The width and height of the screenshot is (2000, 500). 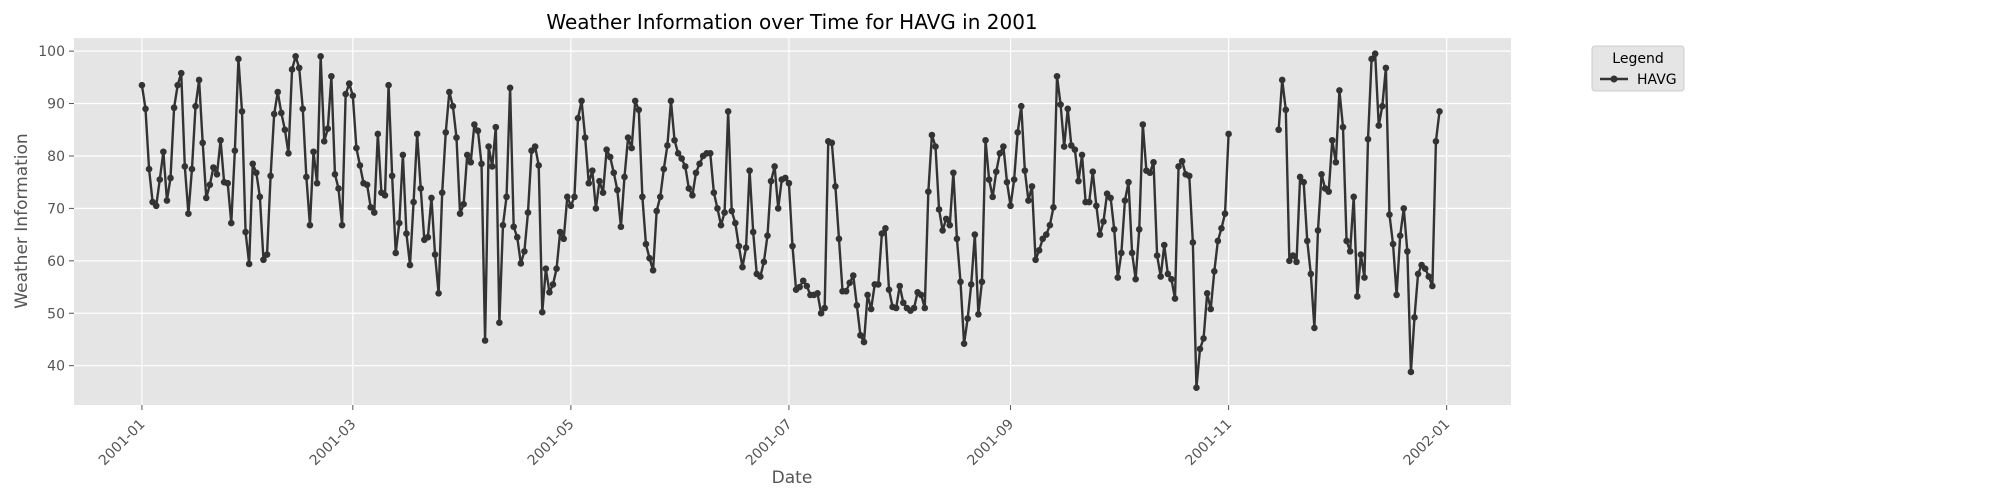 I want to click on y-axis-label: Weather Information, so click(x=22, y=220).